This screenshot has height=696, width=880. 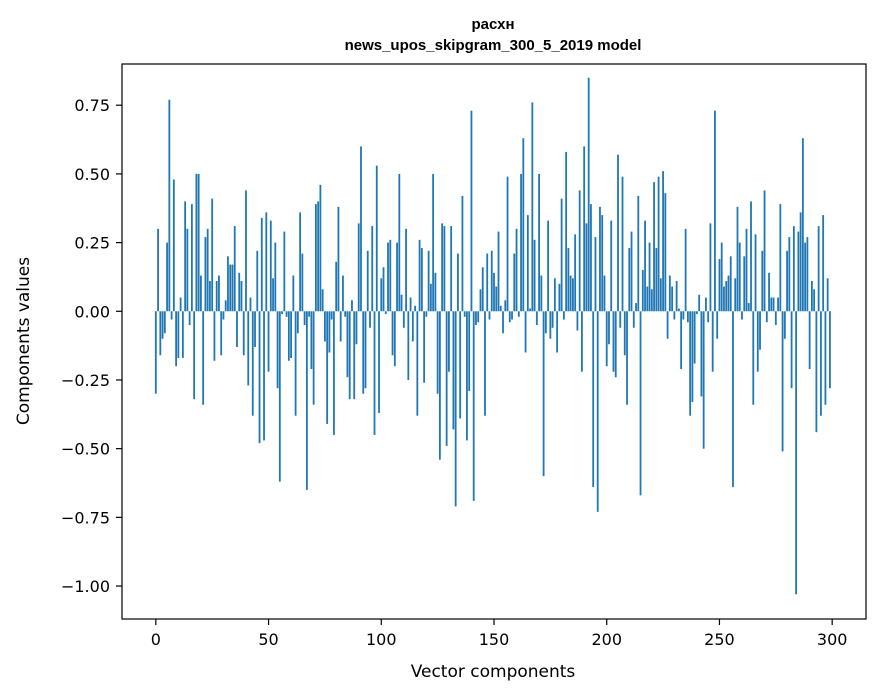 I want to click on x-tick-label: 300, so click(x=832, y=639).